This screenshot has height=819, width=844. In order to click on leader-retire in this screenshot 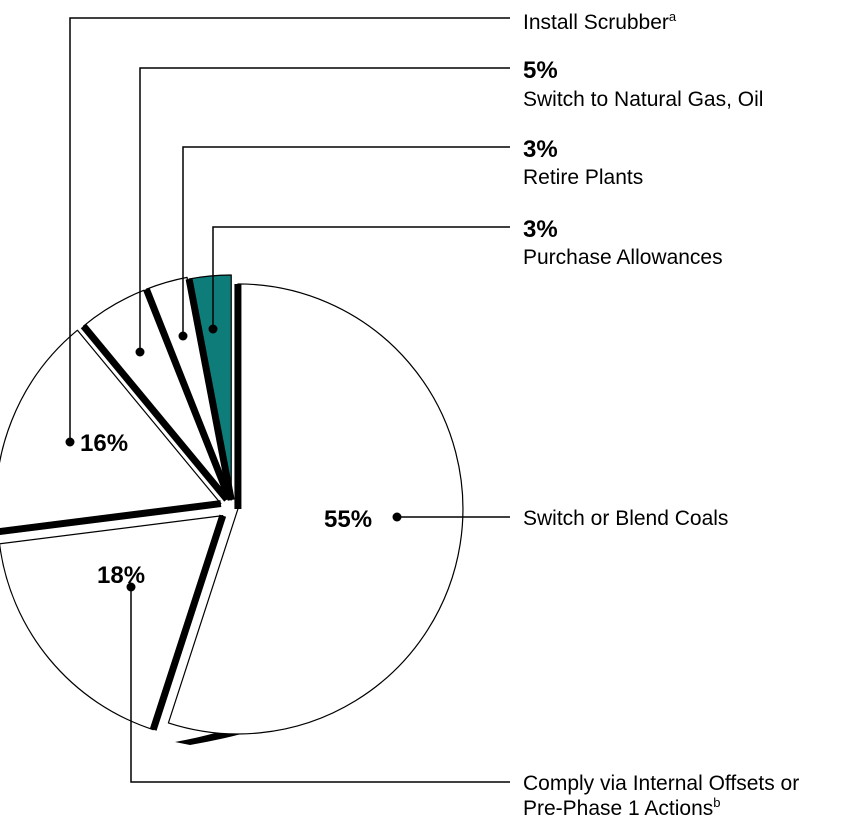, I will do `click(346, 241)`.